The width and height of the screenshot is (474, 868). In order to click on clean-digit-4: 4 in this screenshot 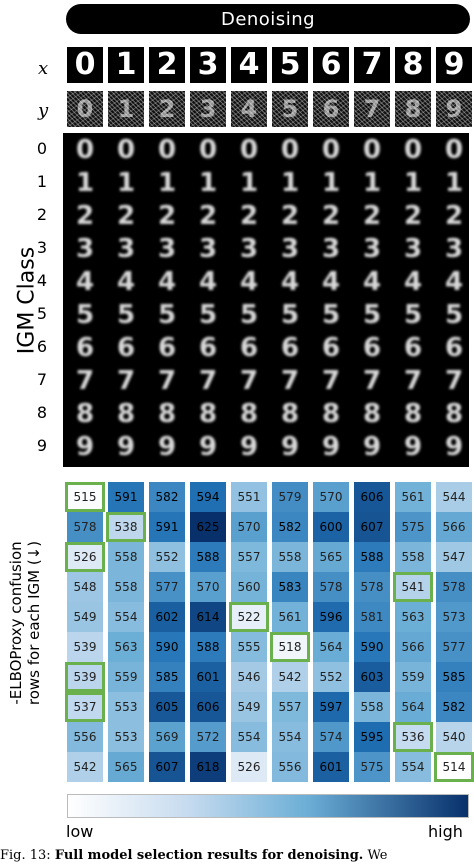, I will do `click(249, 65)`.